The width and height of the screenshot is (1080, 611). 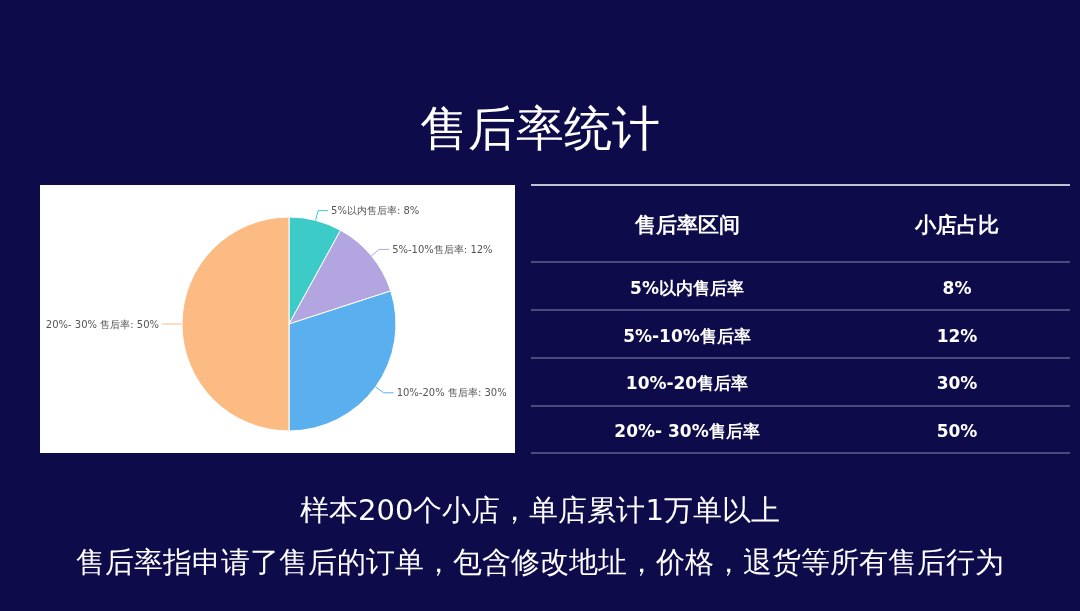 I want to click on text: 50%, so click(x=957, y=431).